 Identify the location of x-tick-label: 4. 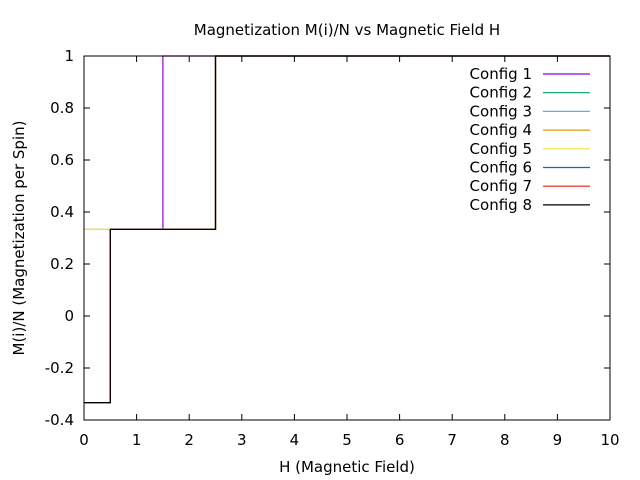
(295, 440).